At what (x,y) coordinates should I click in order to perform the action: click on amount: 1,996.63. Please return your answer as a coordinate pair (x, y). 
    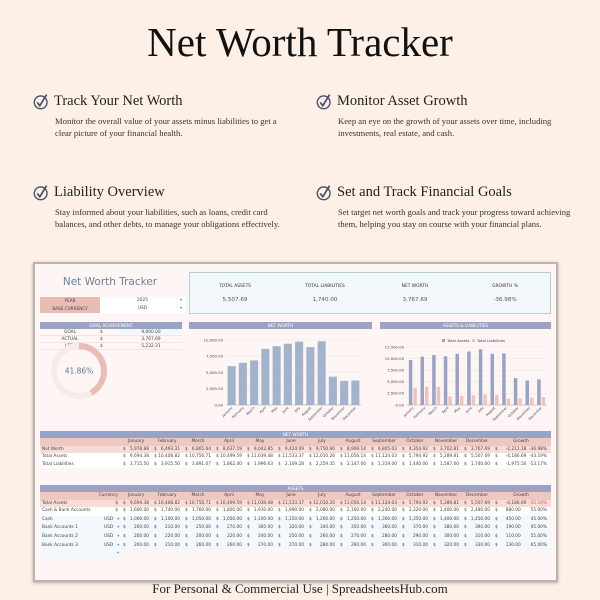
    Looking at the image, I should click on (263, 464).